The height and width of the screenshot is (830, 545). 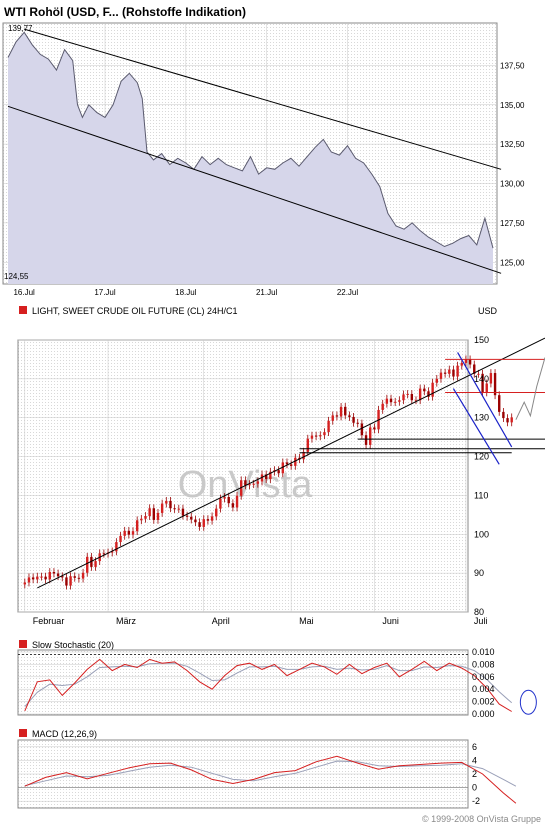 What do you see at coordinates (73, 645) in the screenshot?
I see `stochastic-title: Slow Stochastic (20)` at bounding box center [73, 645].